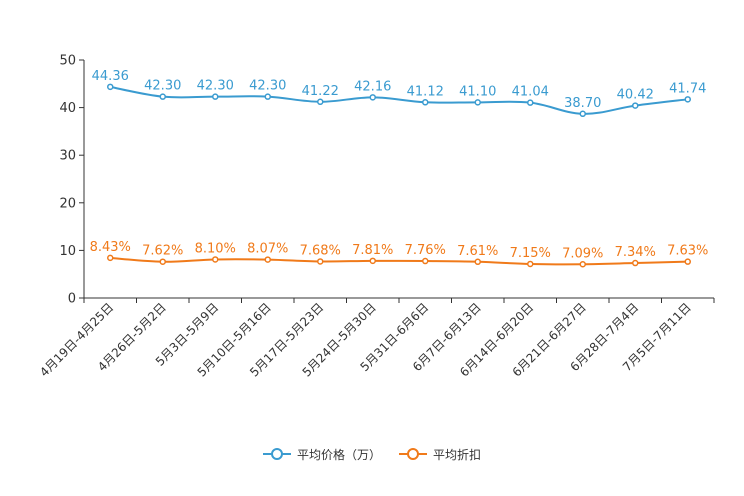 The width and height of the screenshot is (744, 496). I want to click on data-label: 7.63%, so click(687, 251).